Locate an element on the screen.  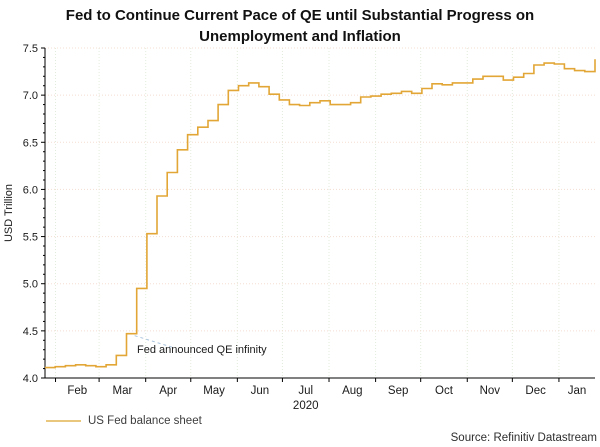
x-tick-label: Aug is located at coordinates (352, 391).